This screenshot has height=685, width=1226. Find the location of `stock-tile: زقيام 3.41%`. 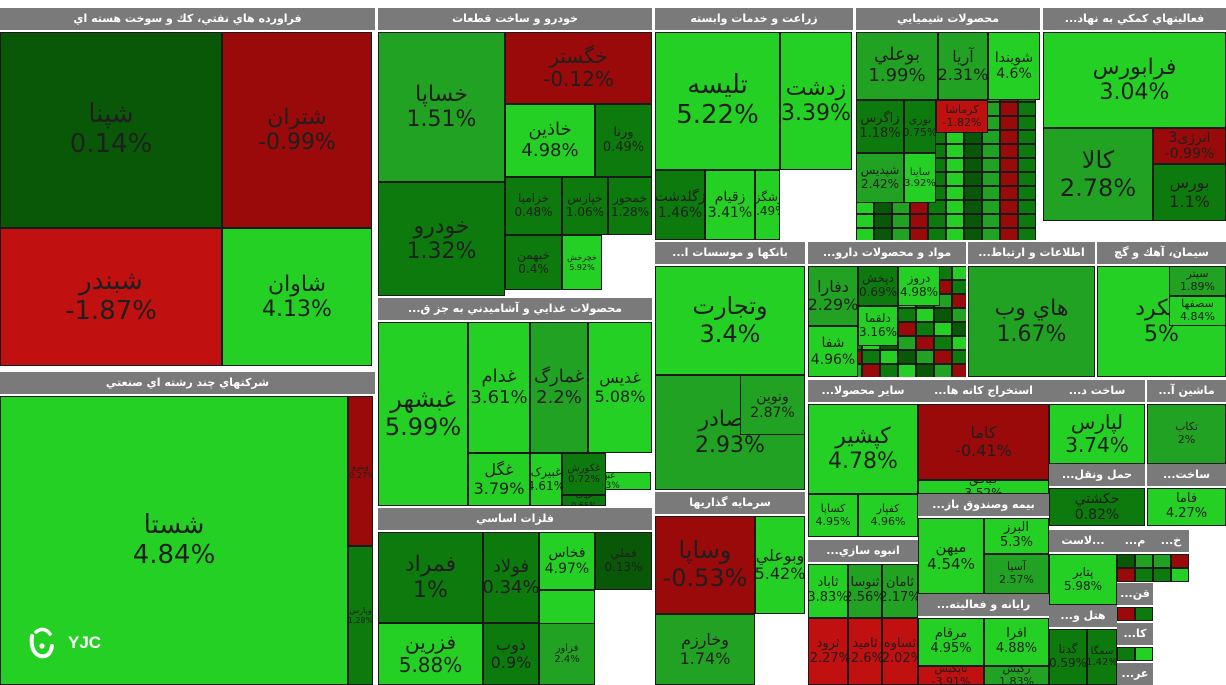

stock-tile: زقيام 3.41% is located at coordinates (730, 205).